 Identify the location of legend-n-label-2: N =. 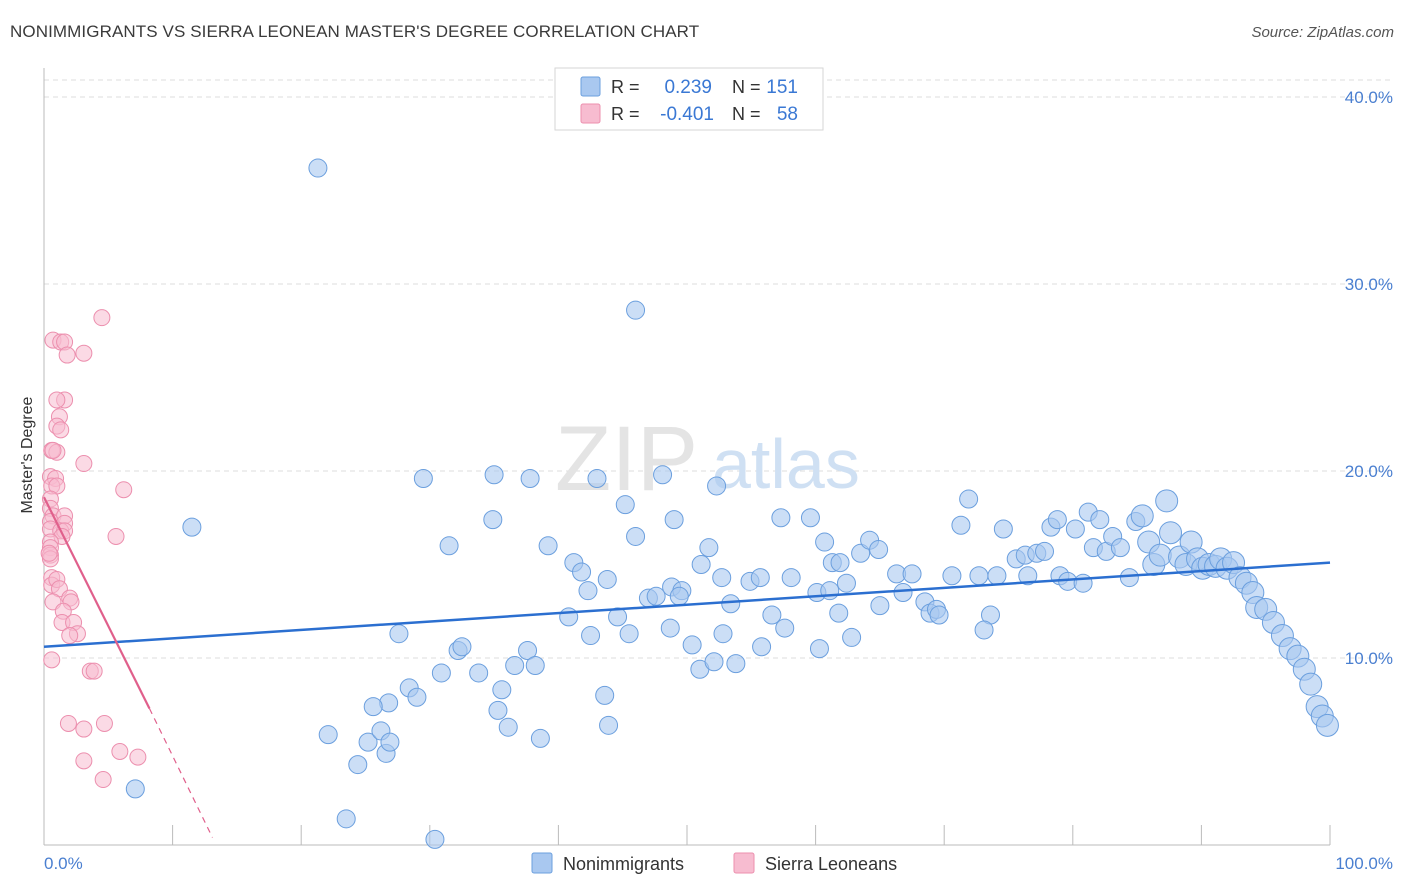
(746, 114).